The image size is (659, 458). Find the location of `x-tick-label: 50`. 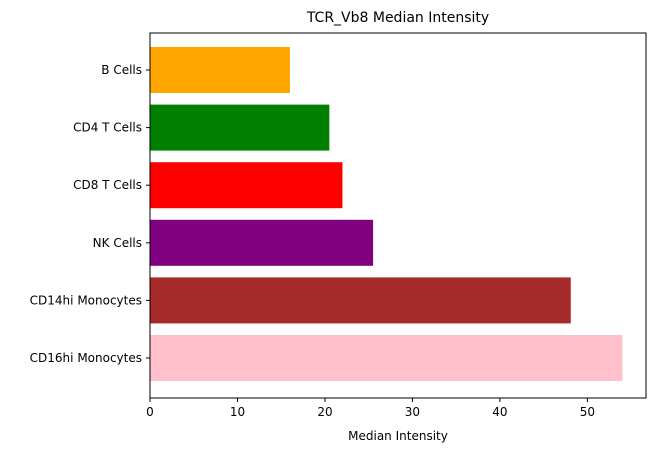

x-tick-label: 50 is located at coordinates (587, 412).